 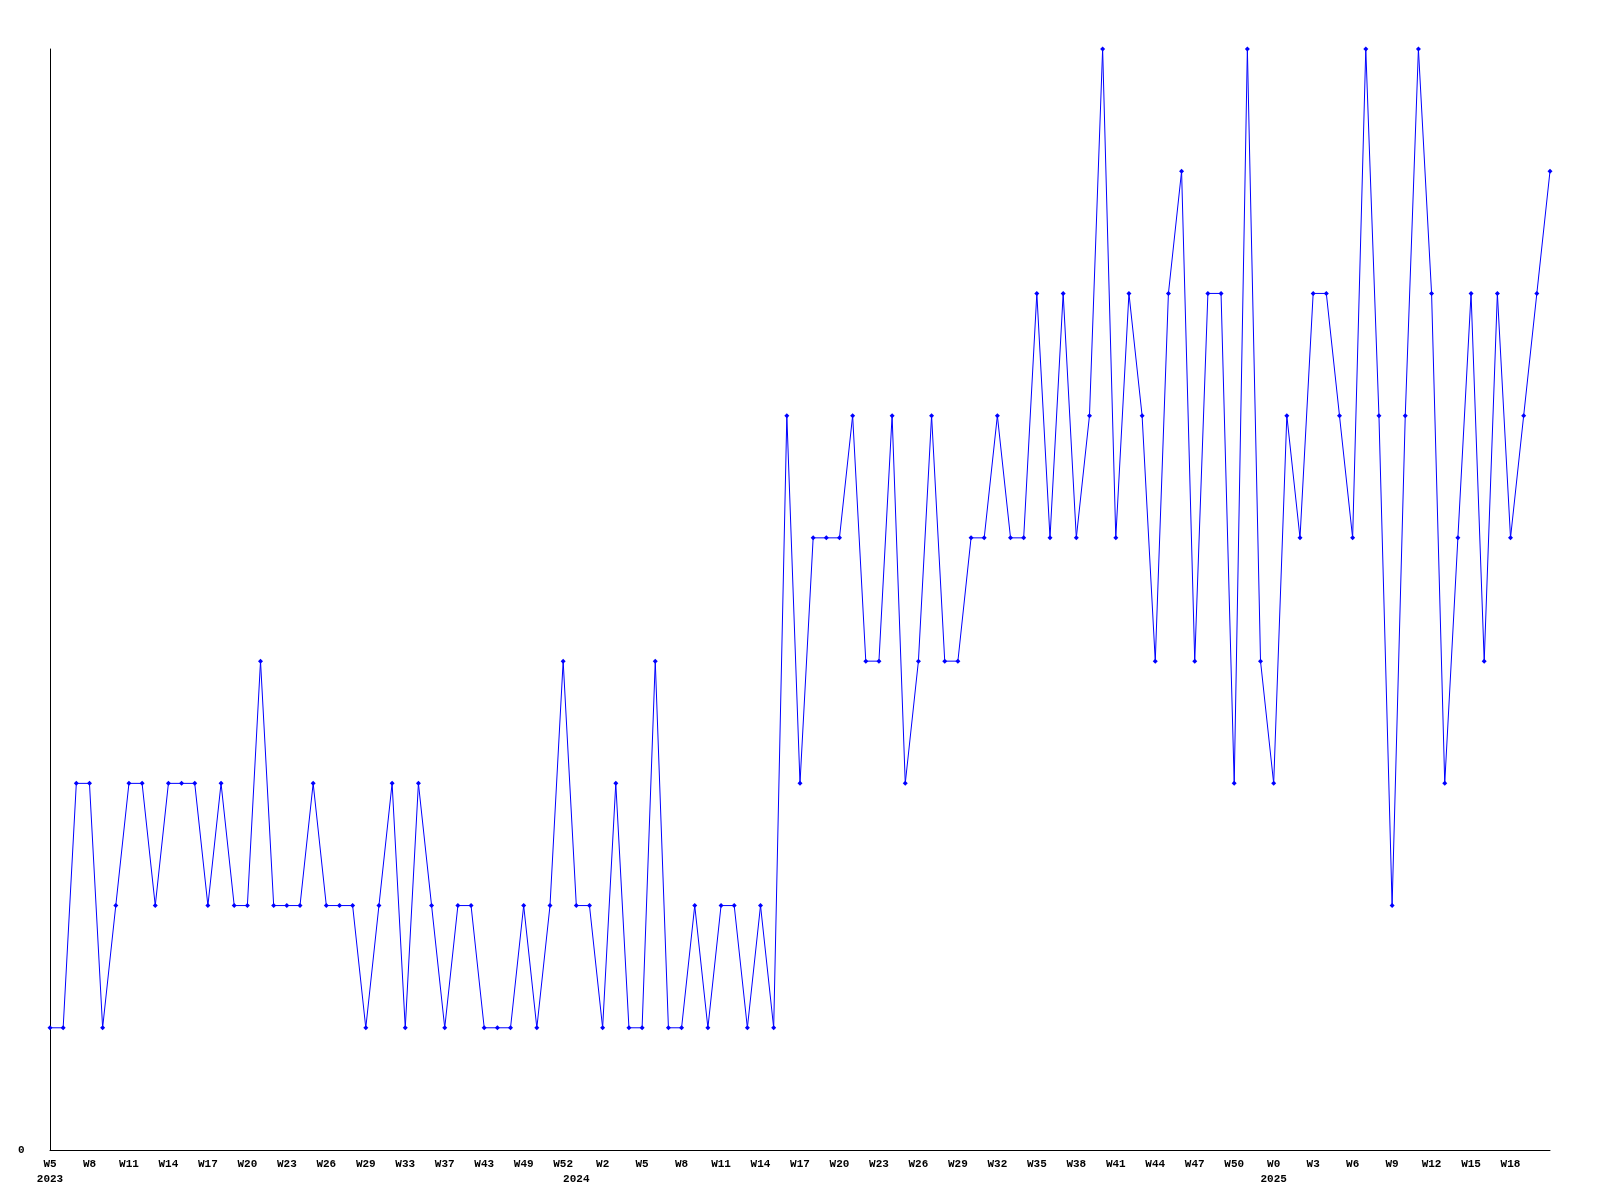 What do you see at coordinates (1194, 1163) in the screenshot?
I see `x-tick-label: W47` at bounding box center [1194, 1163].